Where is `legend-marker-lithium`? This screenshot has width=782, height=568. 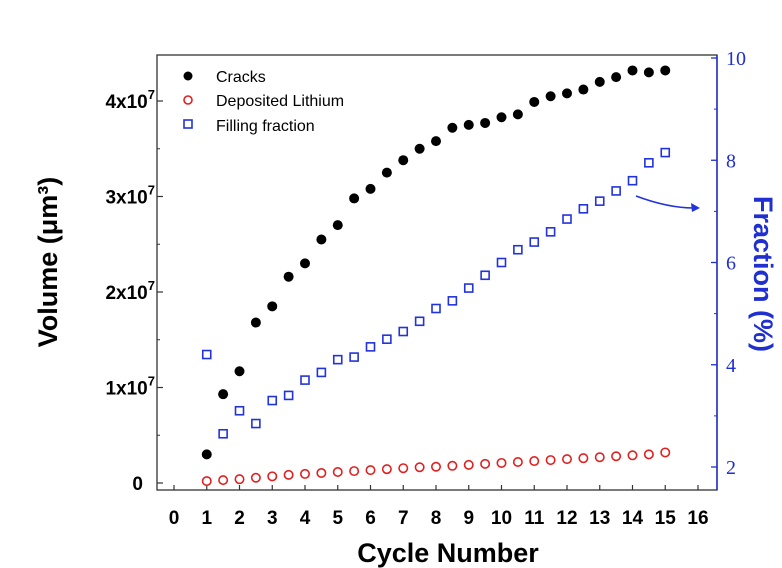 legend-marker-lithium is located at coordinates (188, 100).